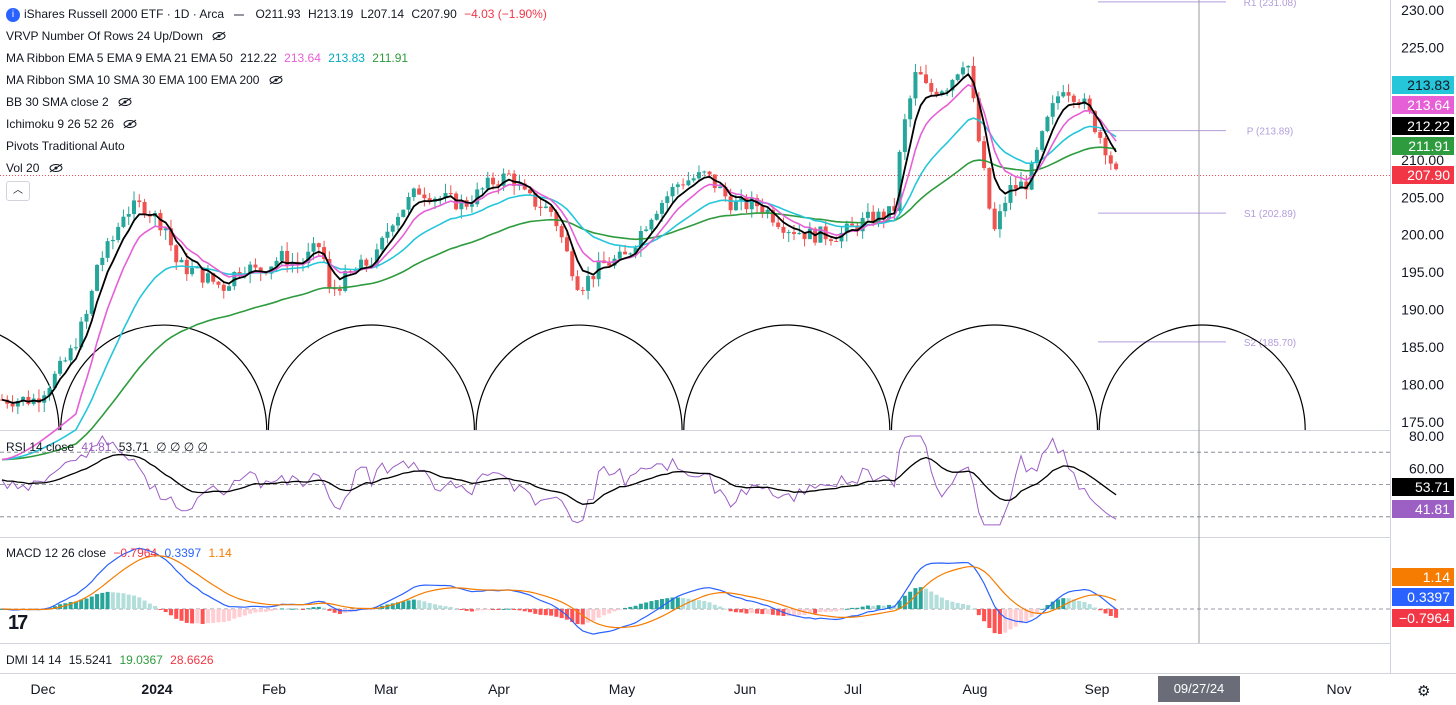 Image resolution: width=1456 pixels, height=705 pixels. I want to click on bb-legend: BB 30 SMA close 2, so click(69, 102).